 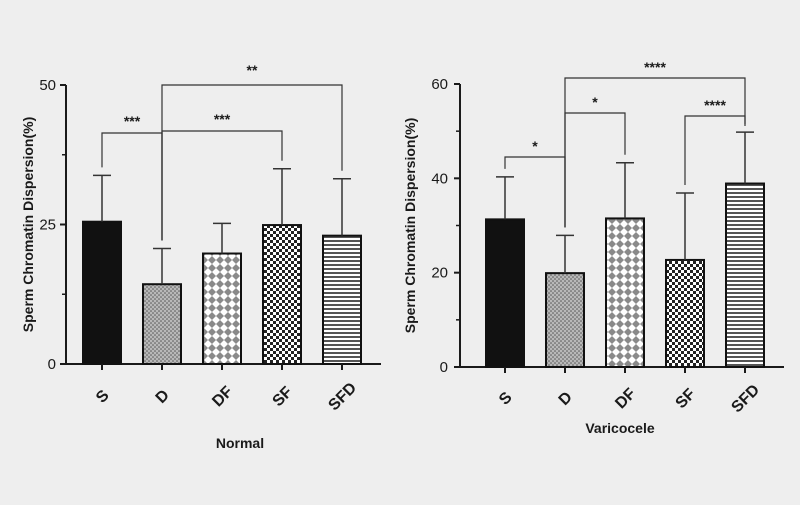 I want to click on y-tick-label: 25, so click(x=47, y=225).